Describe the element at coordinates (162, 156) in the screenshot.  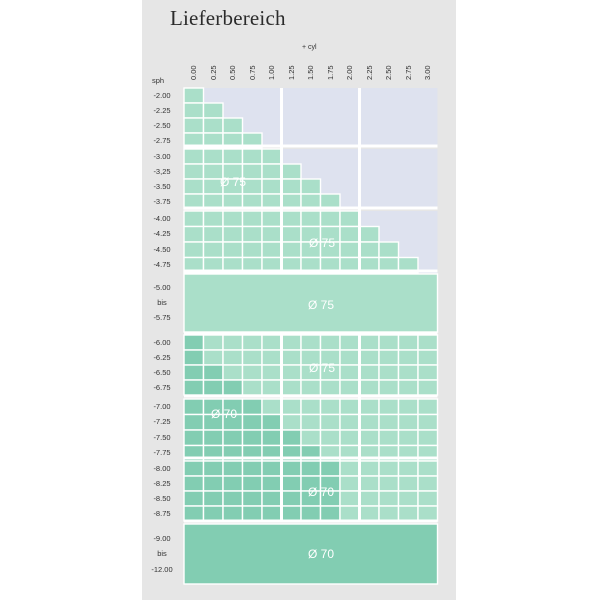
I see `row-label: -3.00` at that location.